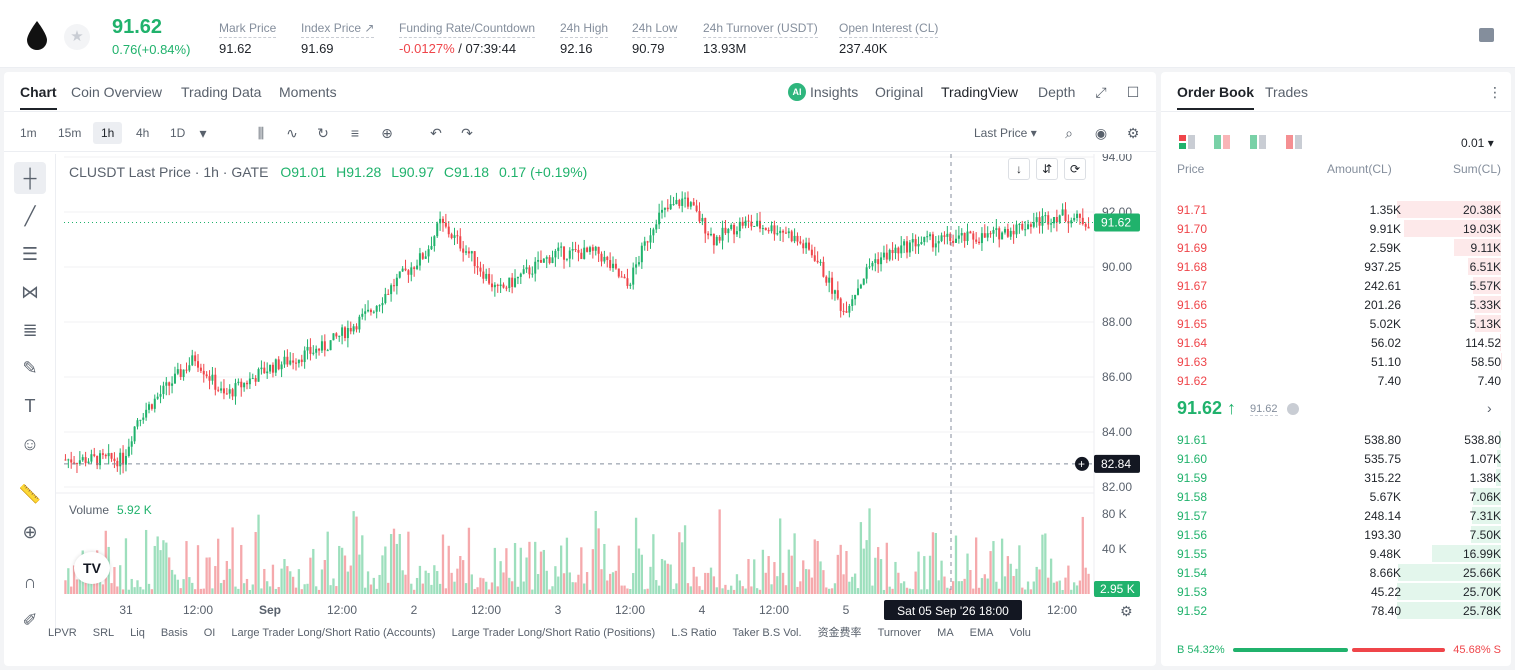 This screenshot has height=670, width=1515. Describe the element at coordinates (1382, 535) in the screenshot. I see `row-amount: 193.30` at that location.